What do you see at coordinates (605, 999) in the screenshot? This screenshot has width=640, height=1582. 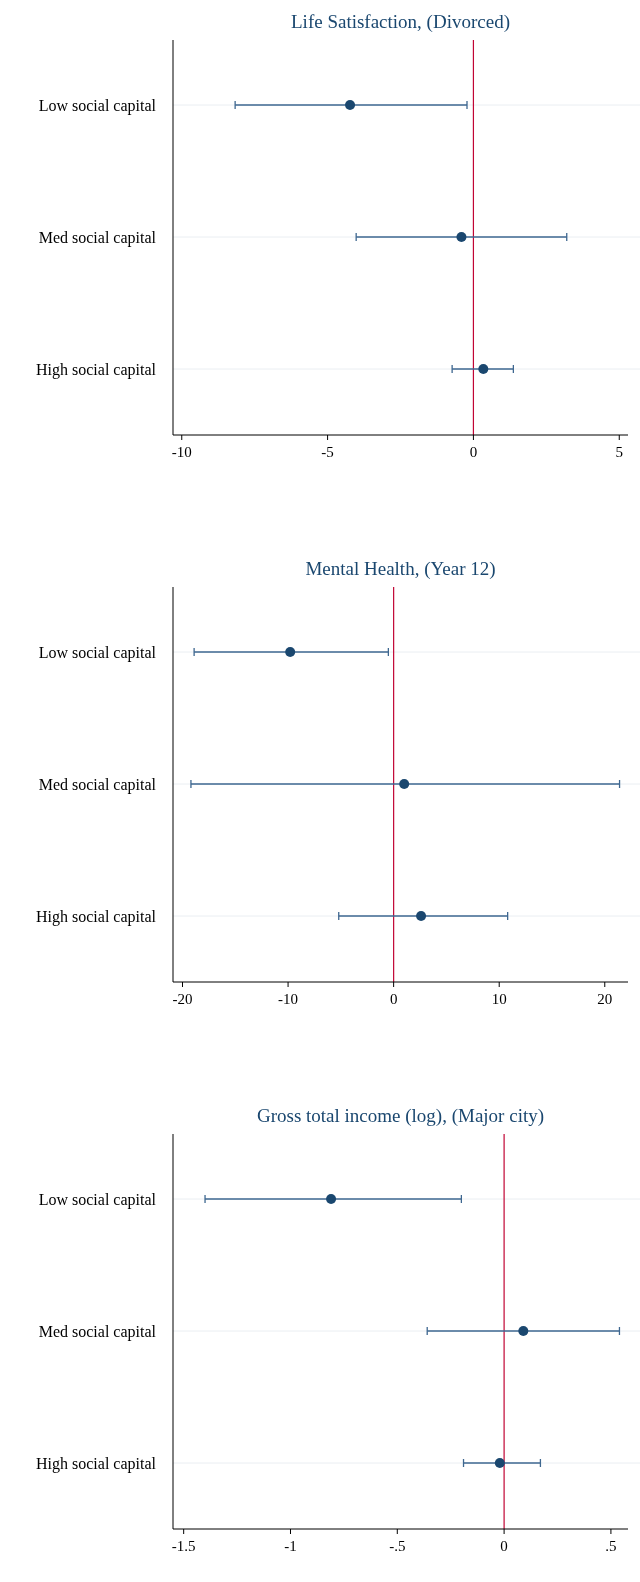 I see `x-tick-label: 20` at bounding box center [605, 999].